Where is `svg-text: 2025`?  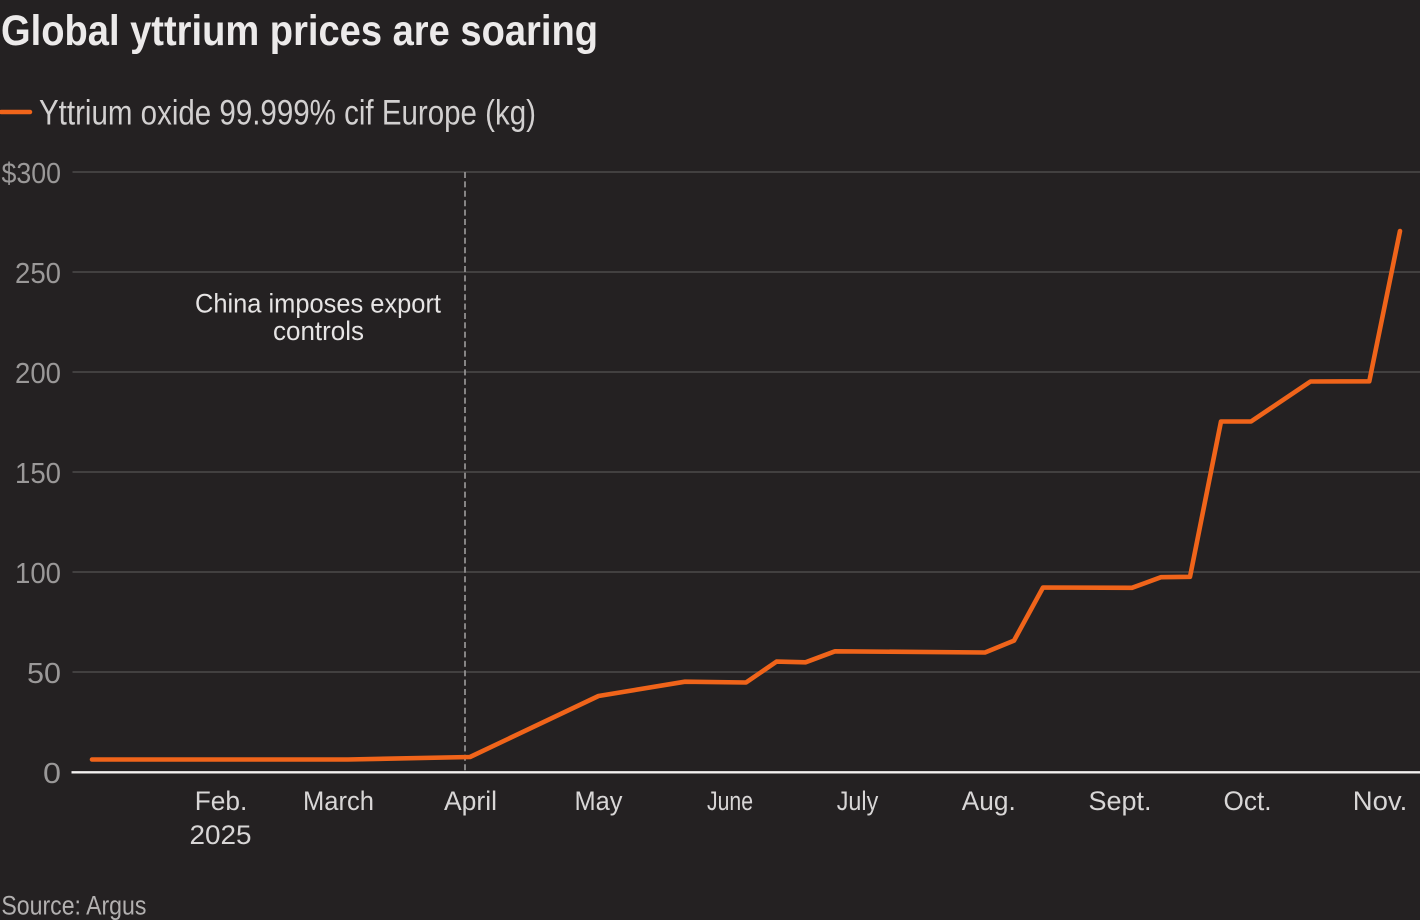
svg-text: 2025 is located at coordinates (221, 835).